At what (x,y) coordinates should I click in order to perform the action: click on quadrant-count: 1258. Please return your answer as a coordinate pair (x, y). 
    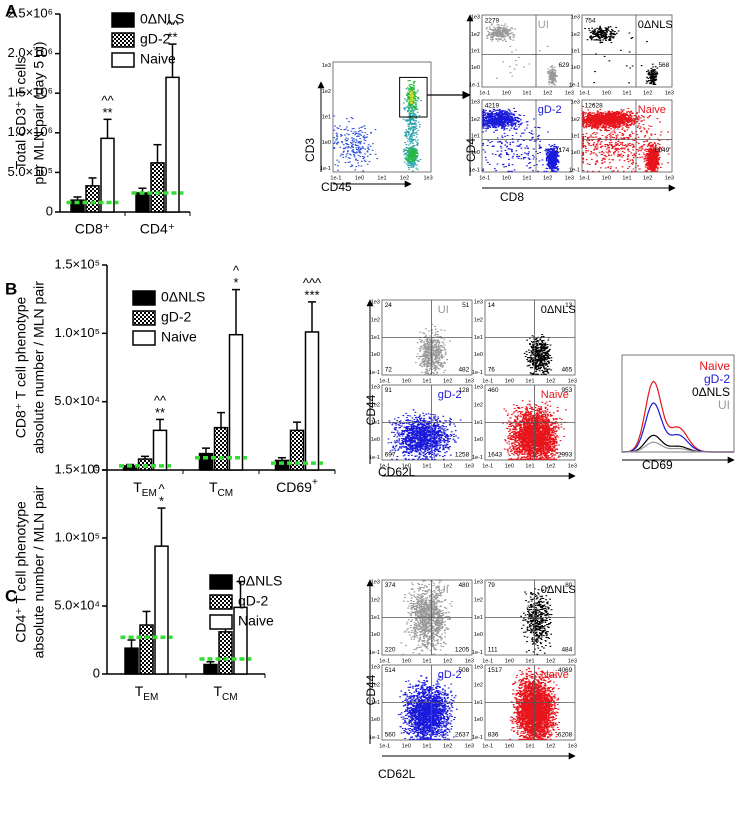
    Looking at the image, I should click on (462, 454).